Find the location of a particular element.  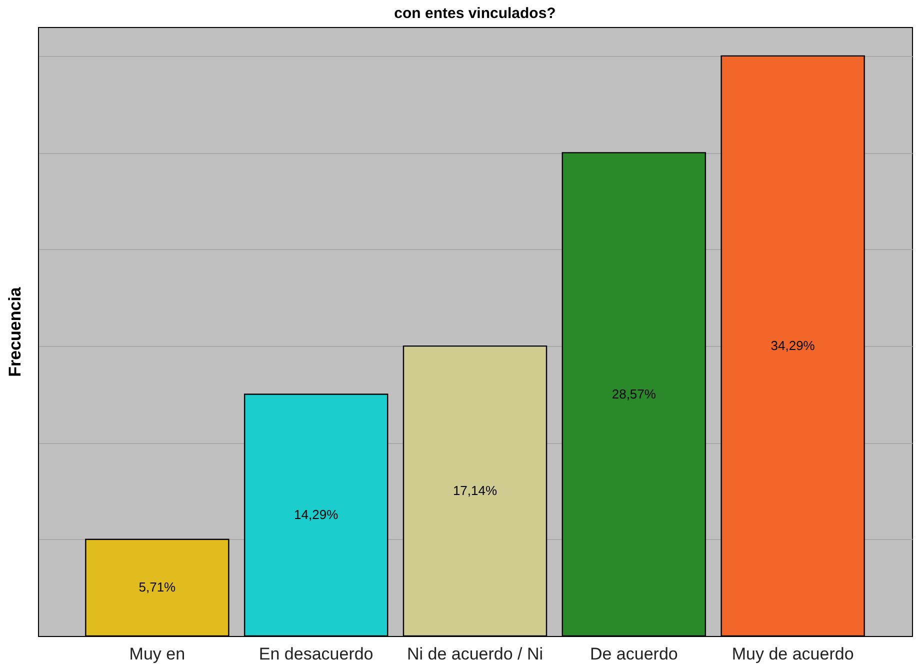

data-label: 5,71% is located at coordinates (157, 587).